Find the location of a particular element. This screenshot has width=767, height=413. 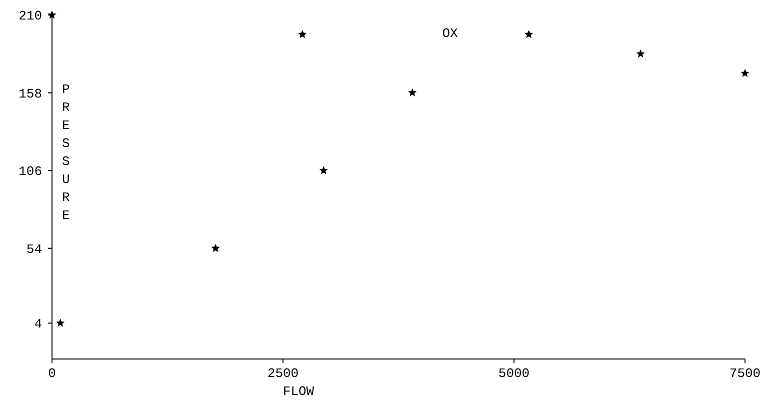

y-tick-label: 106 is located at coordinates (30, 172).